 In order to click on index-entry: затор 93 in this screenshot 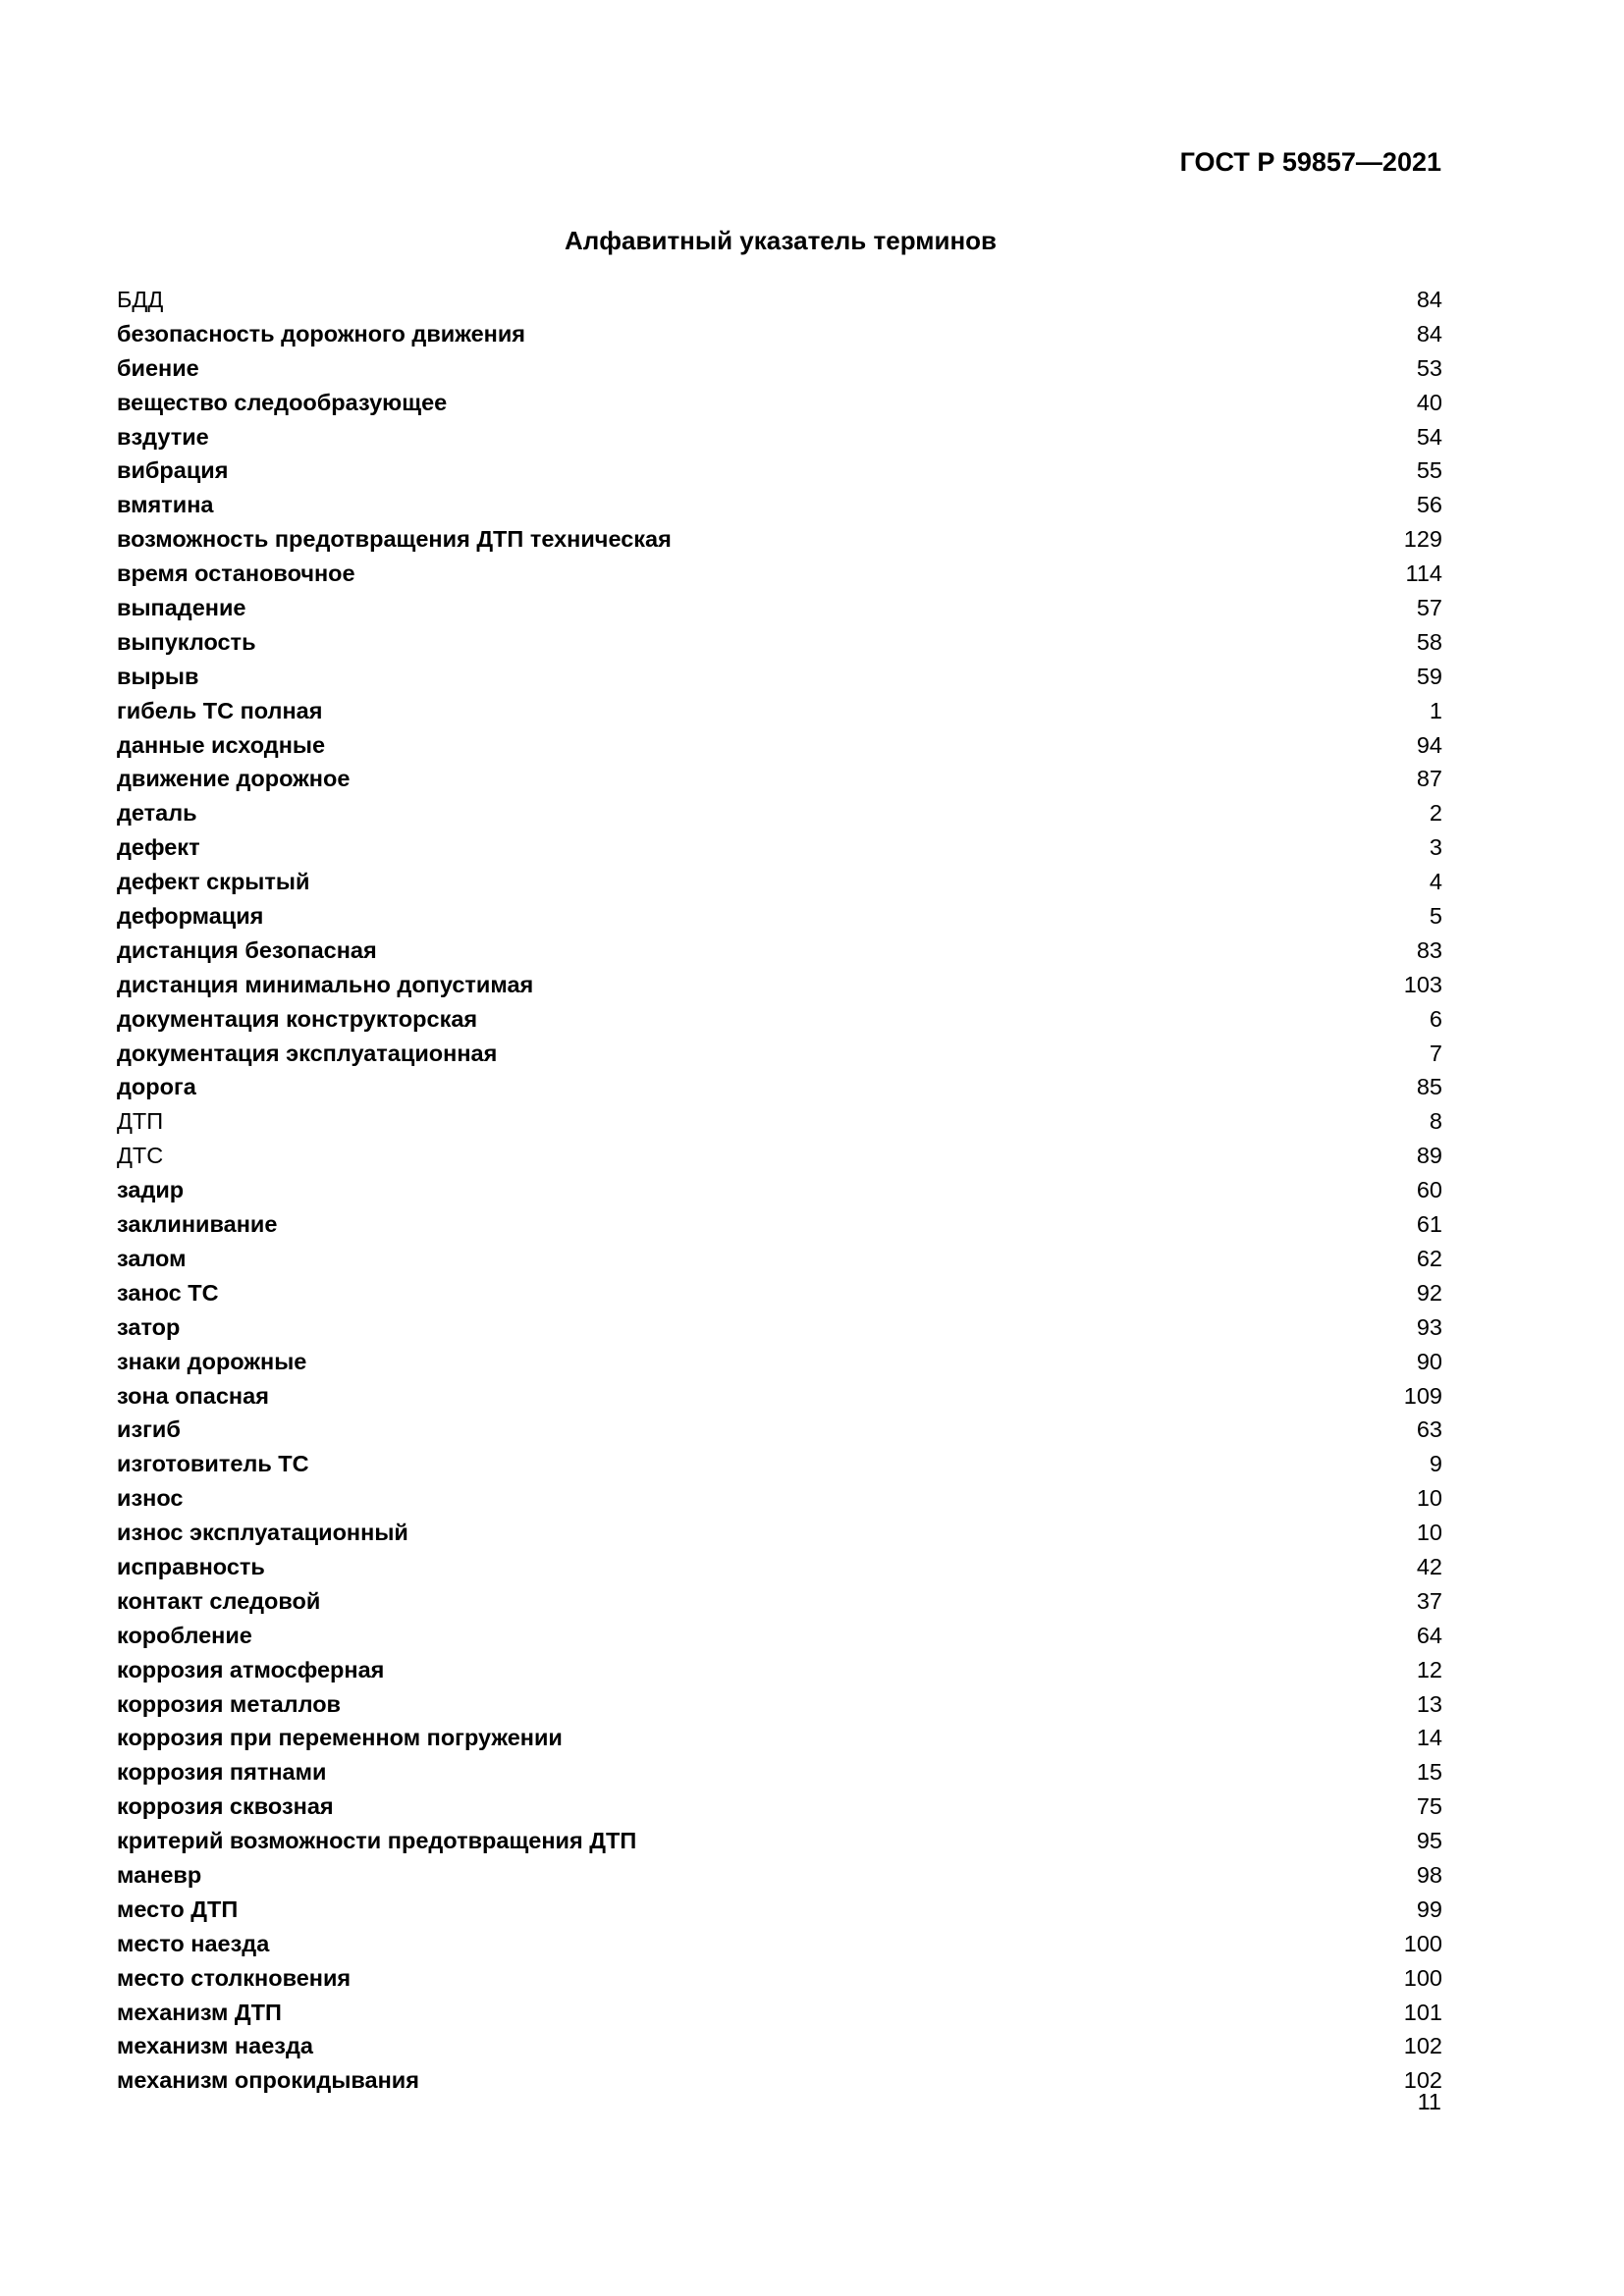, I will do `click(779, 1328)`.